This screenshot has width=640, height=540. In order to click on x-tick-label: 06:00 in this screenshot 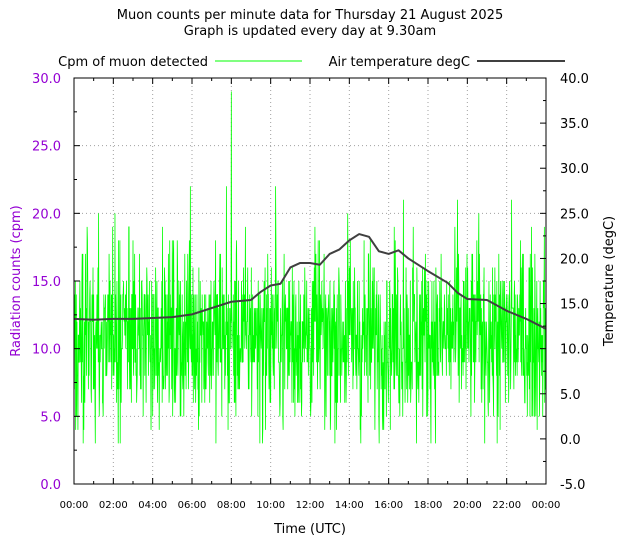, I will do `click(192, 505)`.